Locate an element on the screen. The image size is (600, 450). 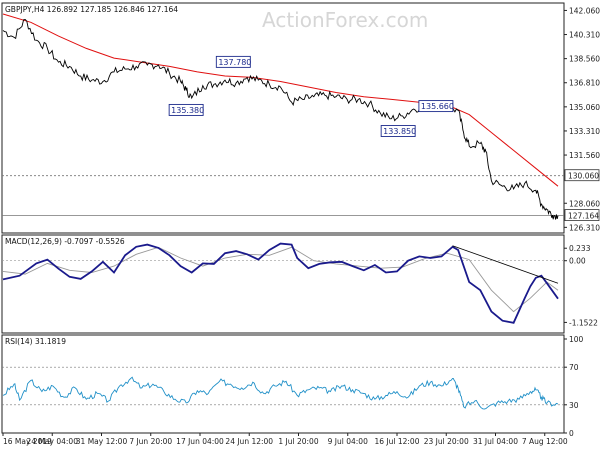
swing-annotation-label: 137.780 is located at coordinates (234, 62).